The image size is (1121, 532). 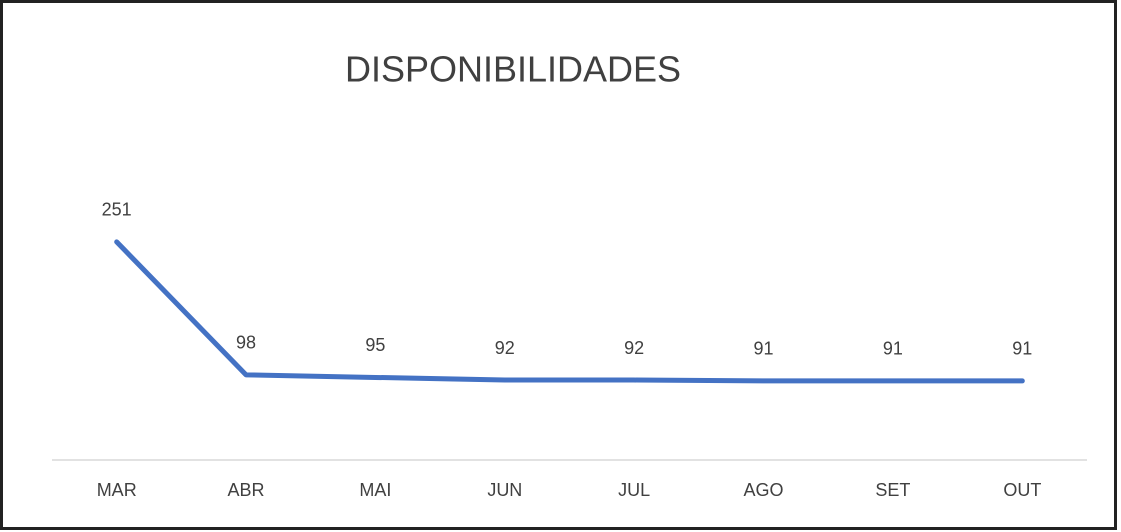 I want to click on x-tick-label: MAI, so click(x=375, y=490).